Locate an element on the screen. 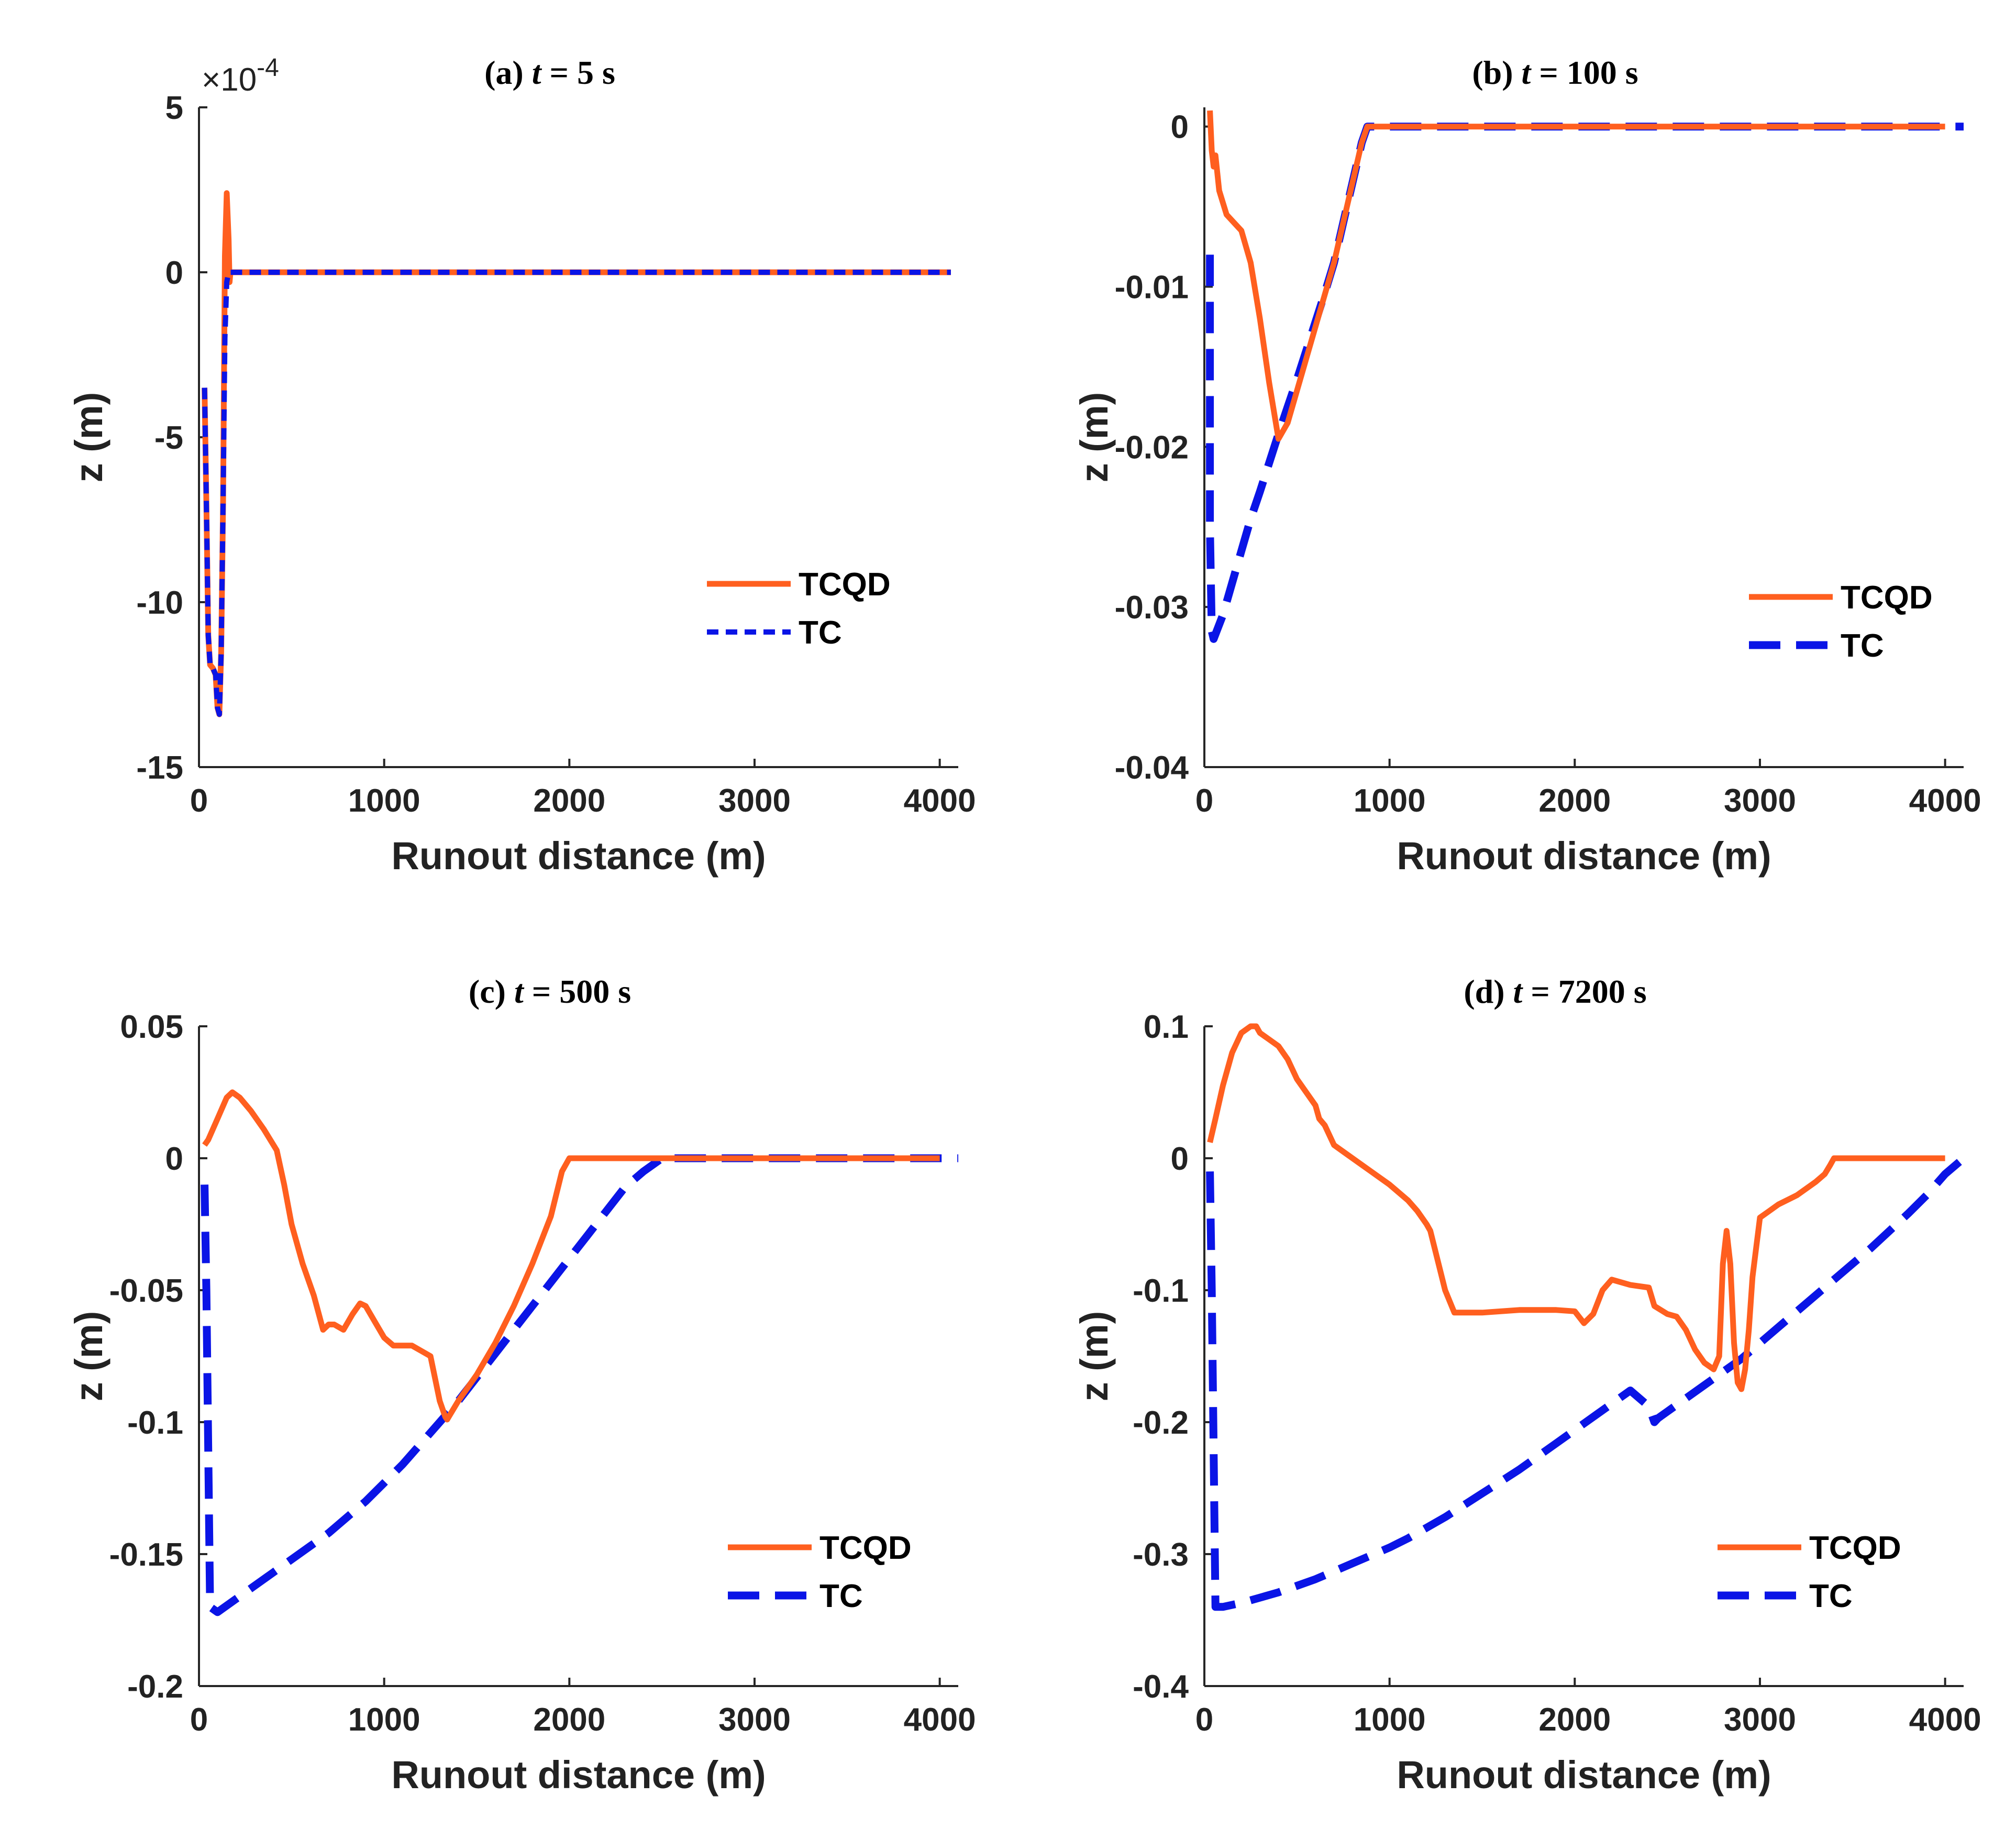 Image resolution: width=2016 pixels, height=1840 pixels. y-tick-label: -10 is located at coordinates (160, 603).